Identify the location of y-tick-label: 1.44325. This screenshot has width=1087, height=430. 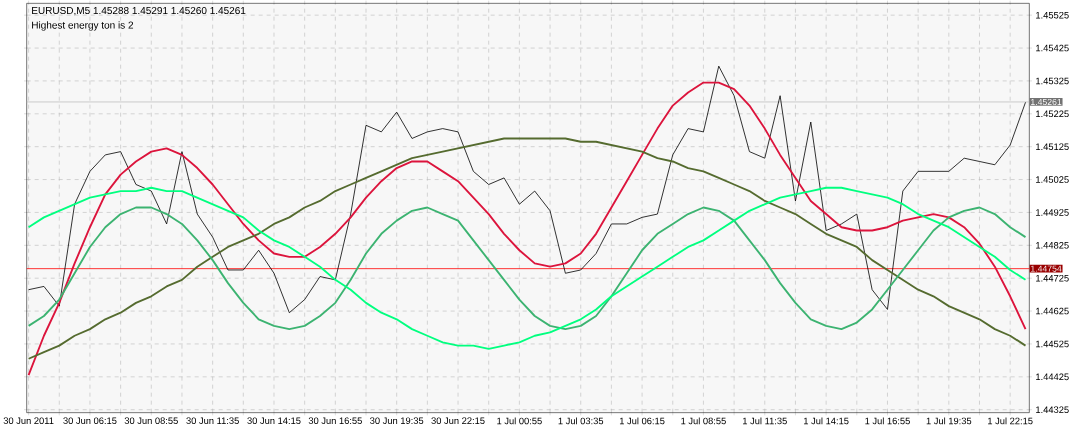
(1052, 409).